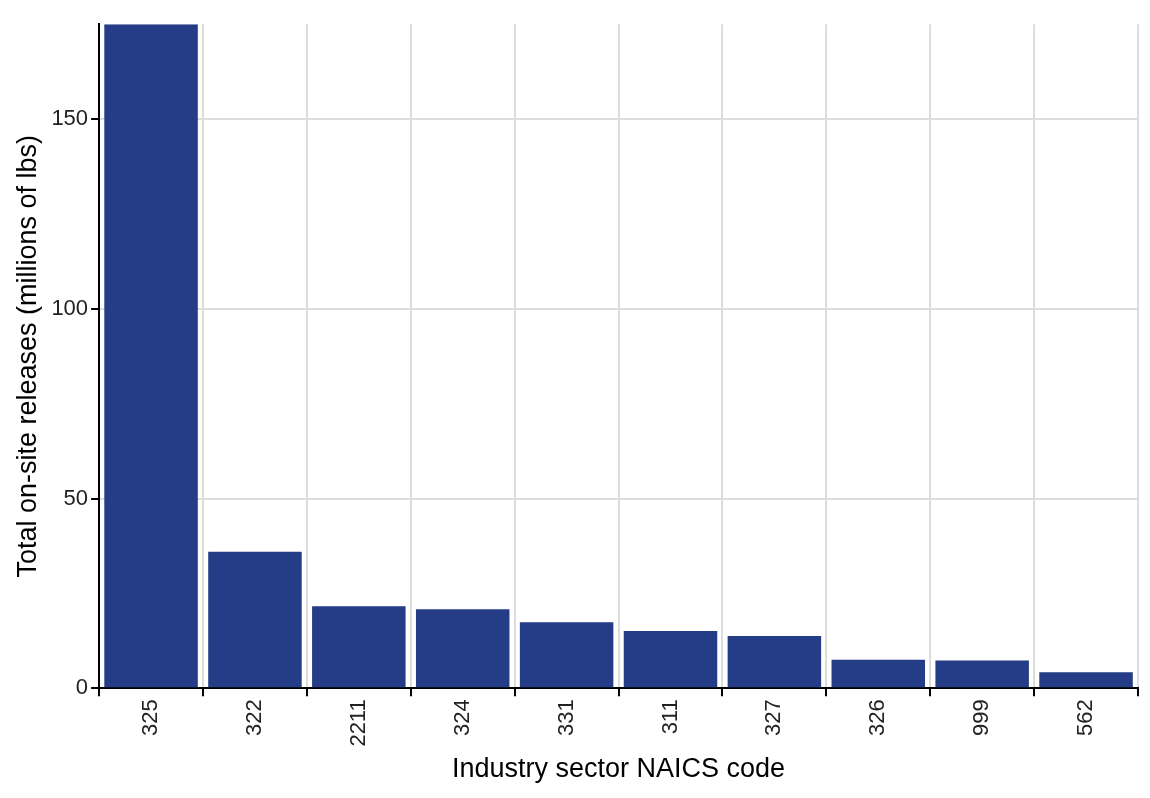 The width and height of the screenshot is (1150, 798). What do you see at coordinates (981, 718) in the screenshot?
I see `x-tick-label: 999` at bounding box center [981, 718].